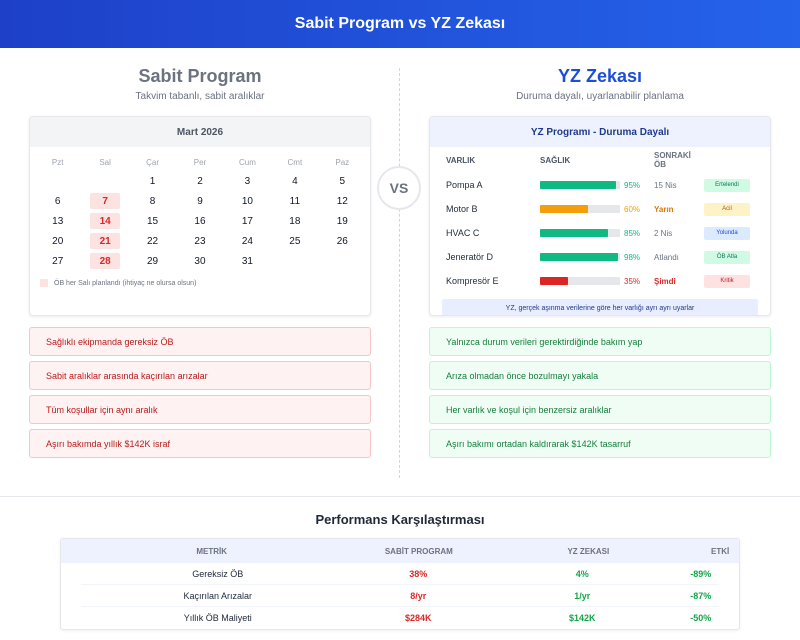 The image size is (800, 640). What do you see at coordinates (600, 132) in the screenshot?
I see `ai-card-title: YZ Programı - Duruma Dayalı` at bounding box center [600, 132].